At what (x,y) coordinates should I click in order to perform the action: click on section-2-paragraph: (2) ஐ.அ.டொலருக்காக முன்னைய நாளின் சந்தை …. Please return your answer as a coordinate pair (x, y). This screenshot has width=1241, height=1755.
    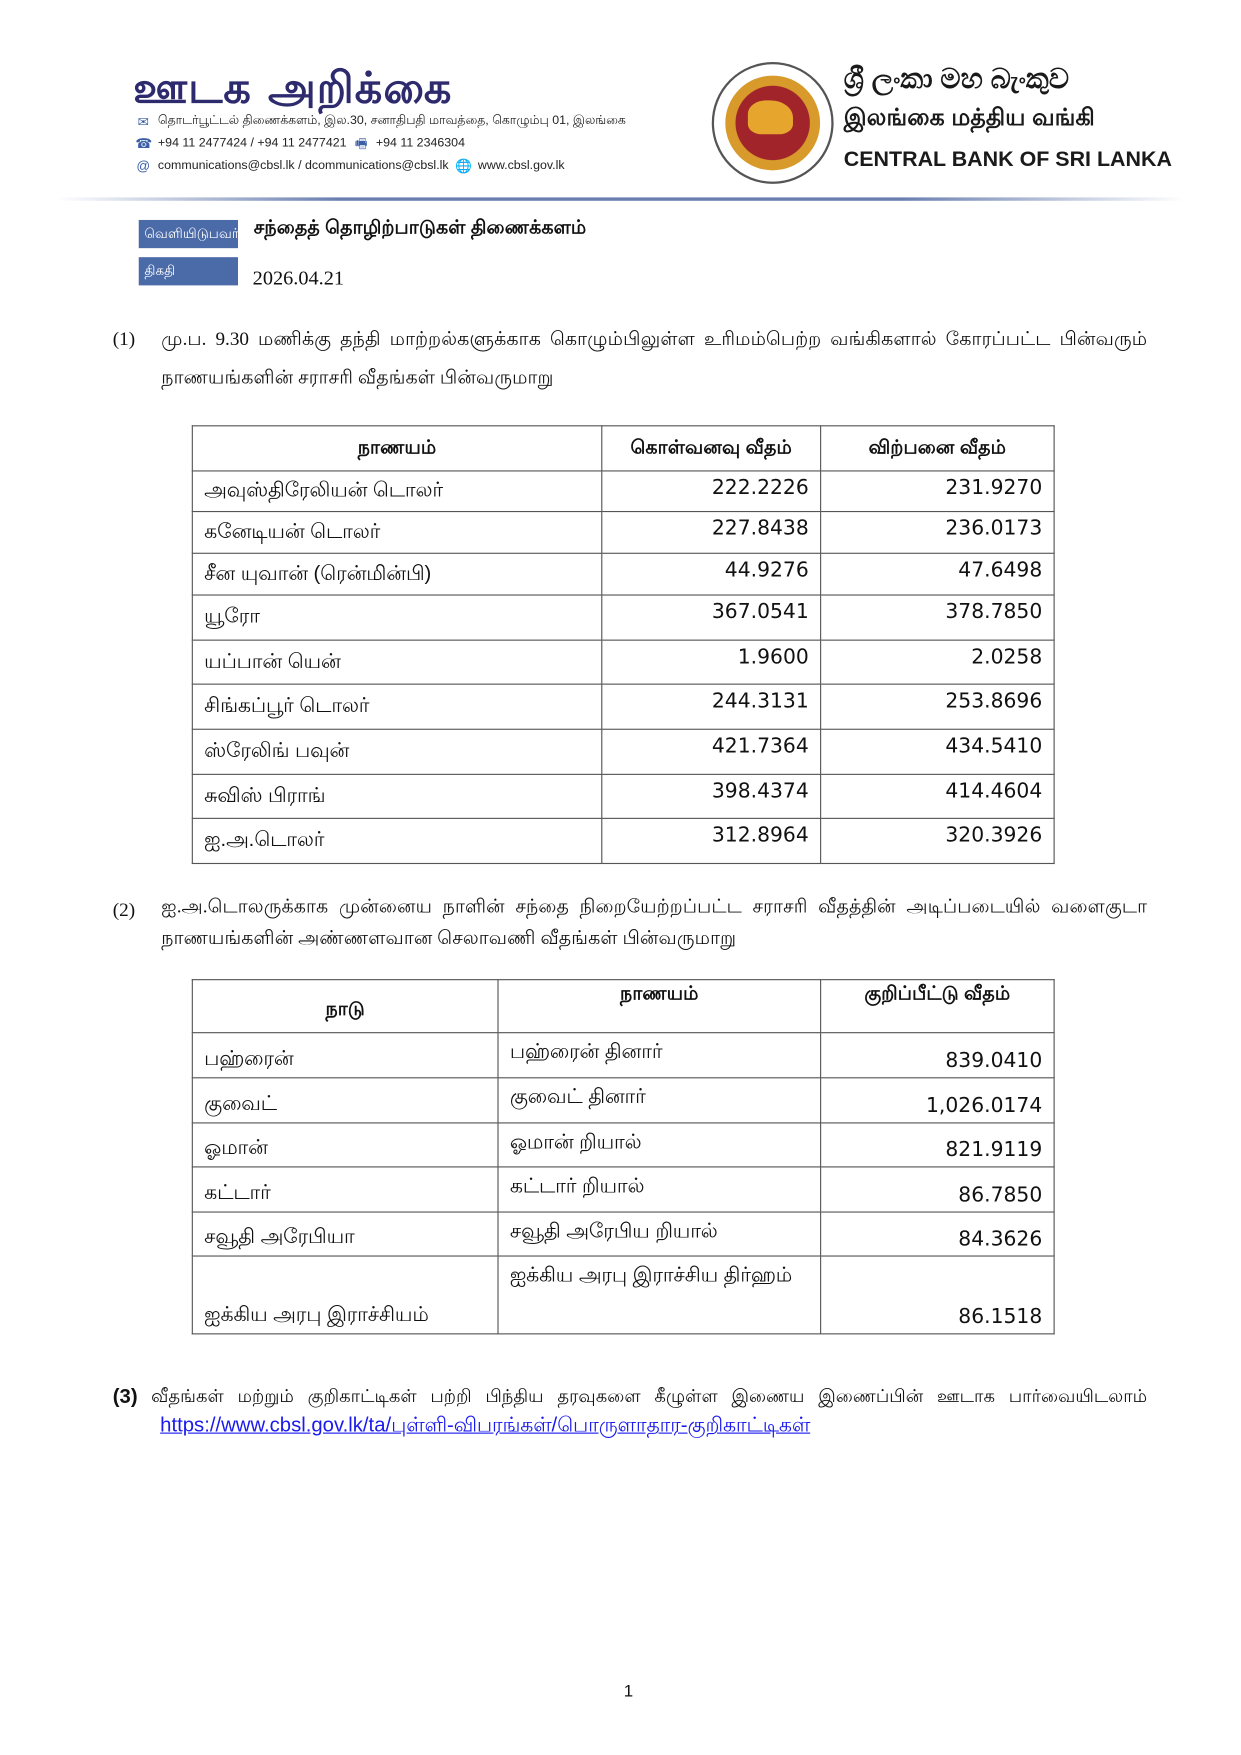
    Looking at the image, I should click on (630, 922).